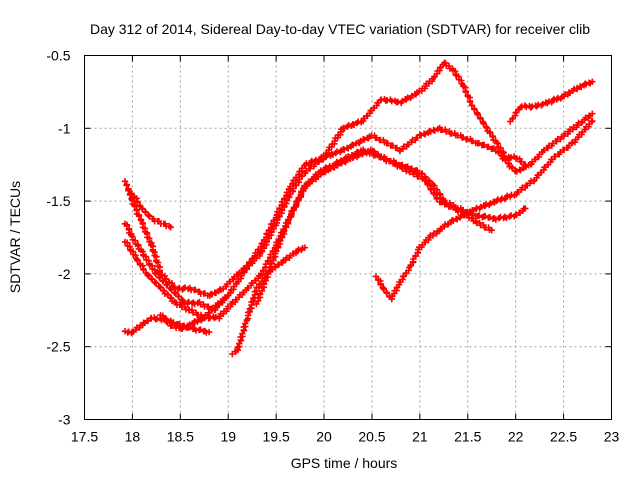 Image resolution: width=640 pixels, height=480 pixels. I want to click on x-tick-labels: 17.5 18 18.5 19 19.5 20 20.5 21 21.5 22 22.5 23, so click(345, 437).